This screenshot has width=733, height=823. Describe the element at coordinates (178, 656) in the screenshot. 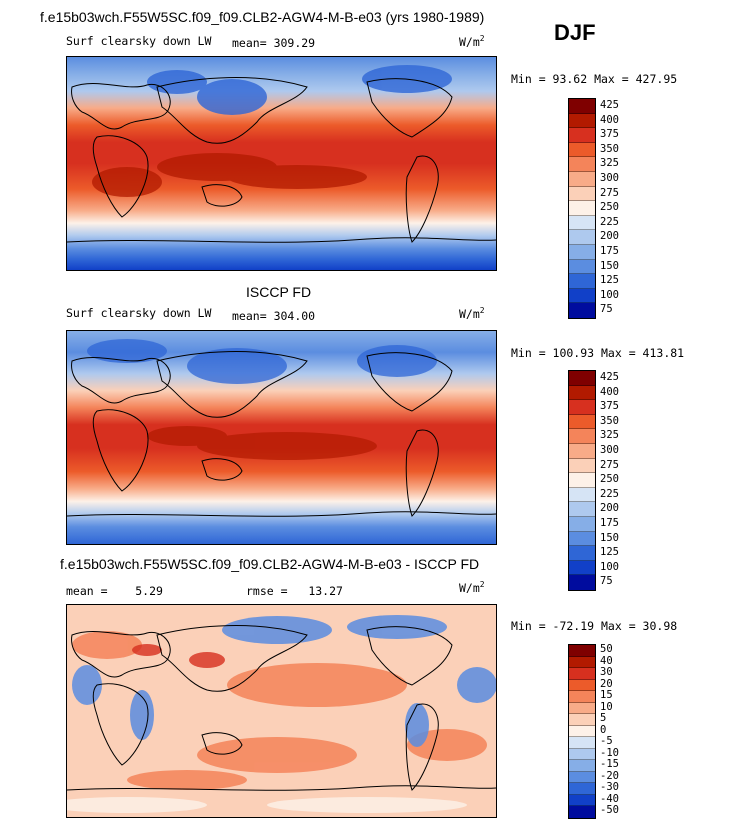

I see `panel3-strong-positive` at that location.